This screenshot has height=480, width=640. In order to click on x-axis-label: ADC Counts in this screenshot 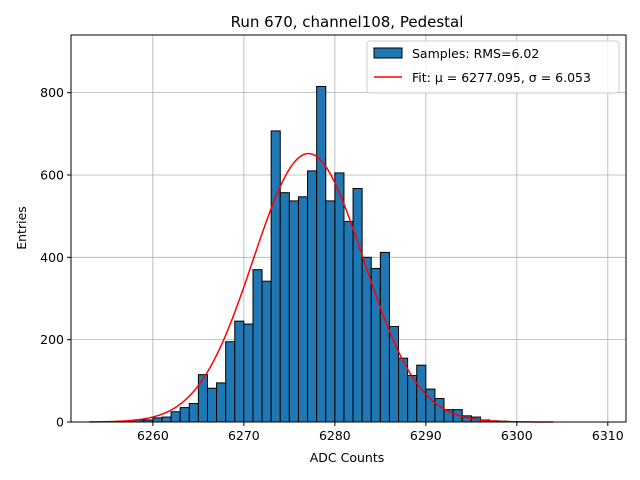, I will do `click(347, 457)`.